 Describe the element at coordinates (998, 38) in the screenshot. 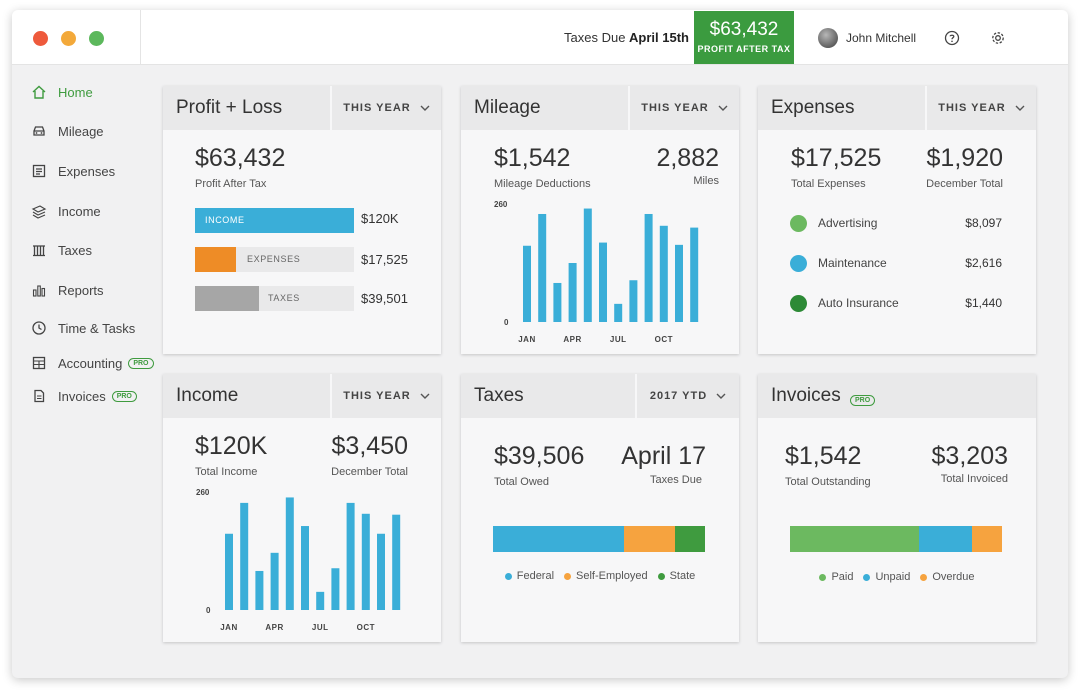

I see `gear-icon` at that location.